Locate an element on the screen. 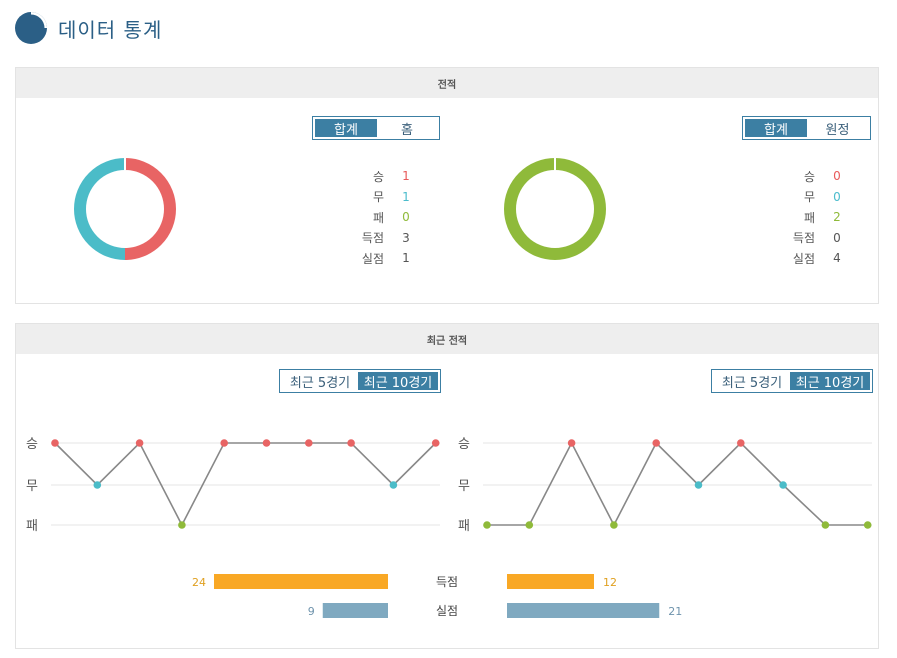 Image resolution: width=897 pixels, height=658 pixels. goals-against-value-right: 21 is located at coordinates (675, 611).